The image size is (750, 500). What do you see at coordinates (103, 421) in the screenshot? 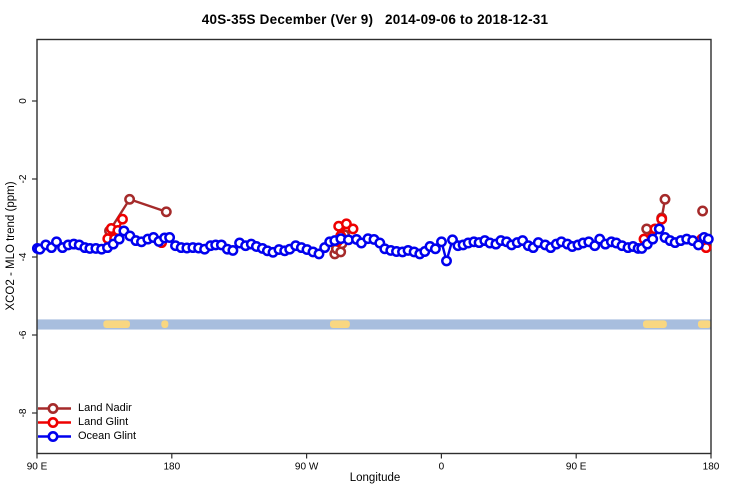
I see `legend-label: Land Glint` at bounding box center [103, 421].